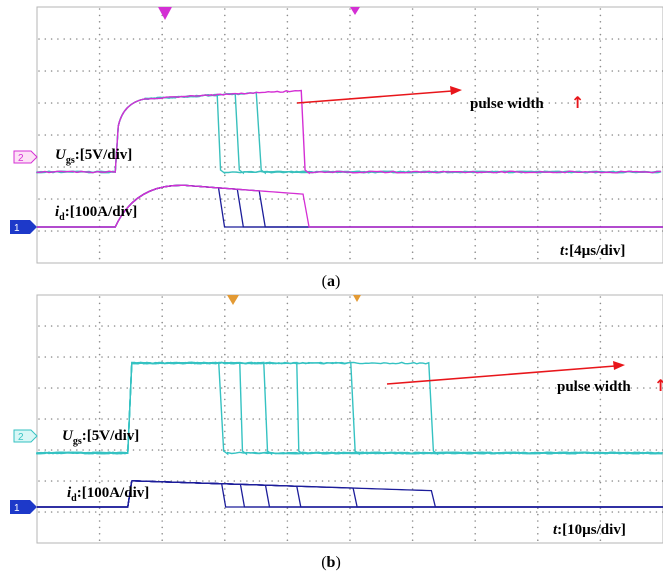  I want to click on caption-a: (a), so click(331, 281).